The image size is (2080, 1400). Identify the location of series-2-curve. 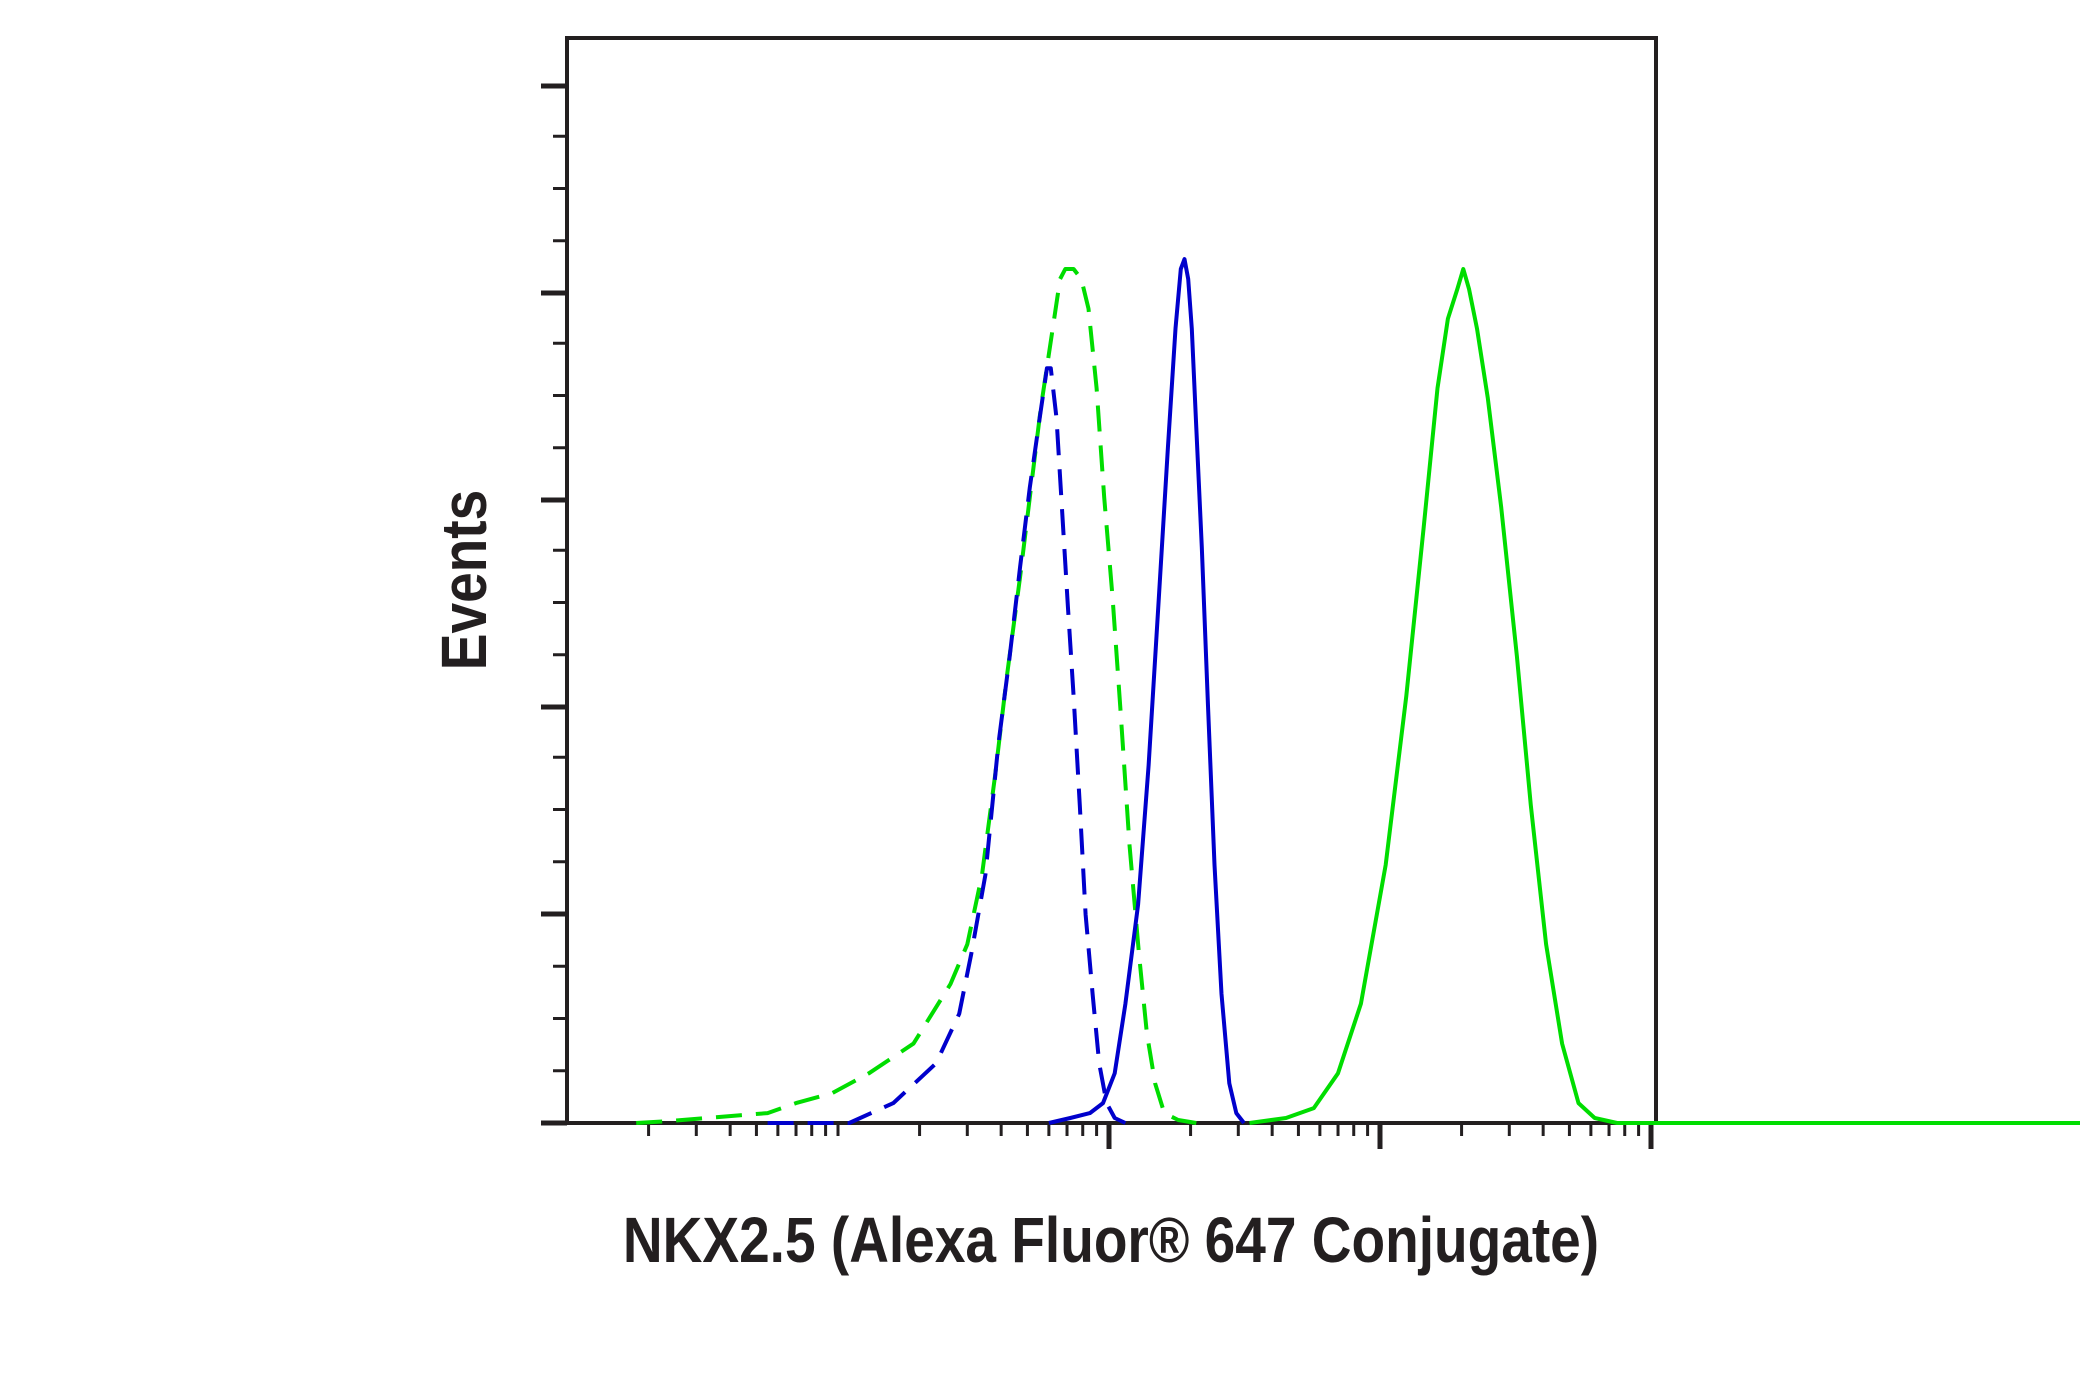
(1147, 691).